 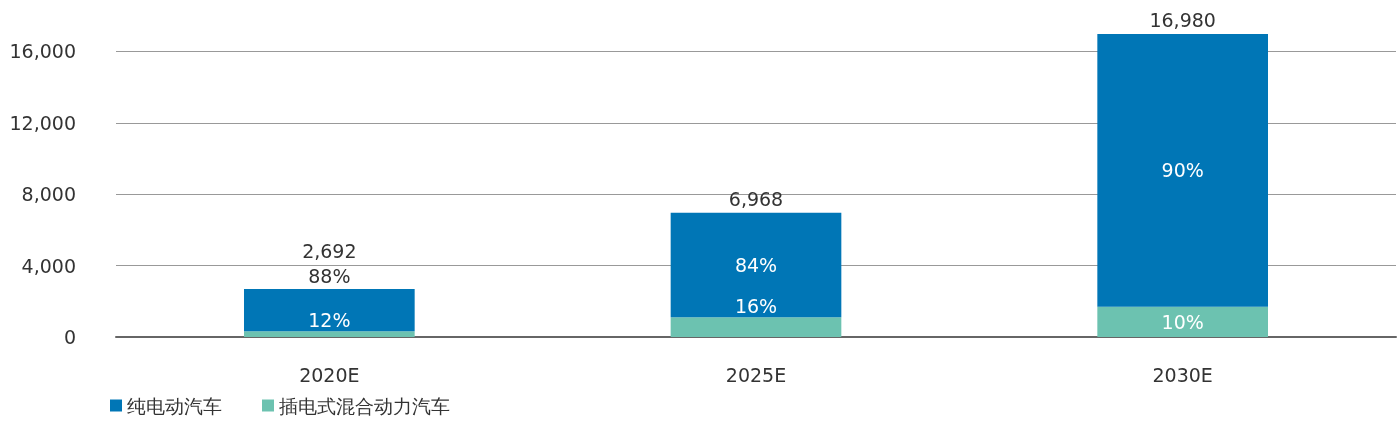 I want to click on y-tick-label: 16,000, so click(x=42, y=51).